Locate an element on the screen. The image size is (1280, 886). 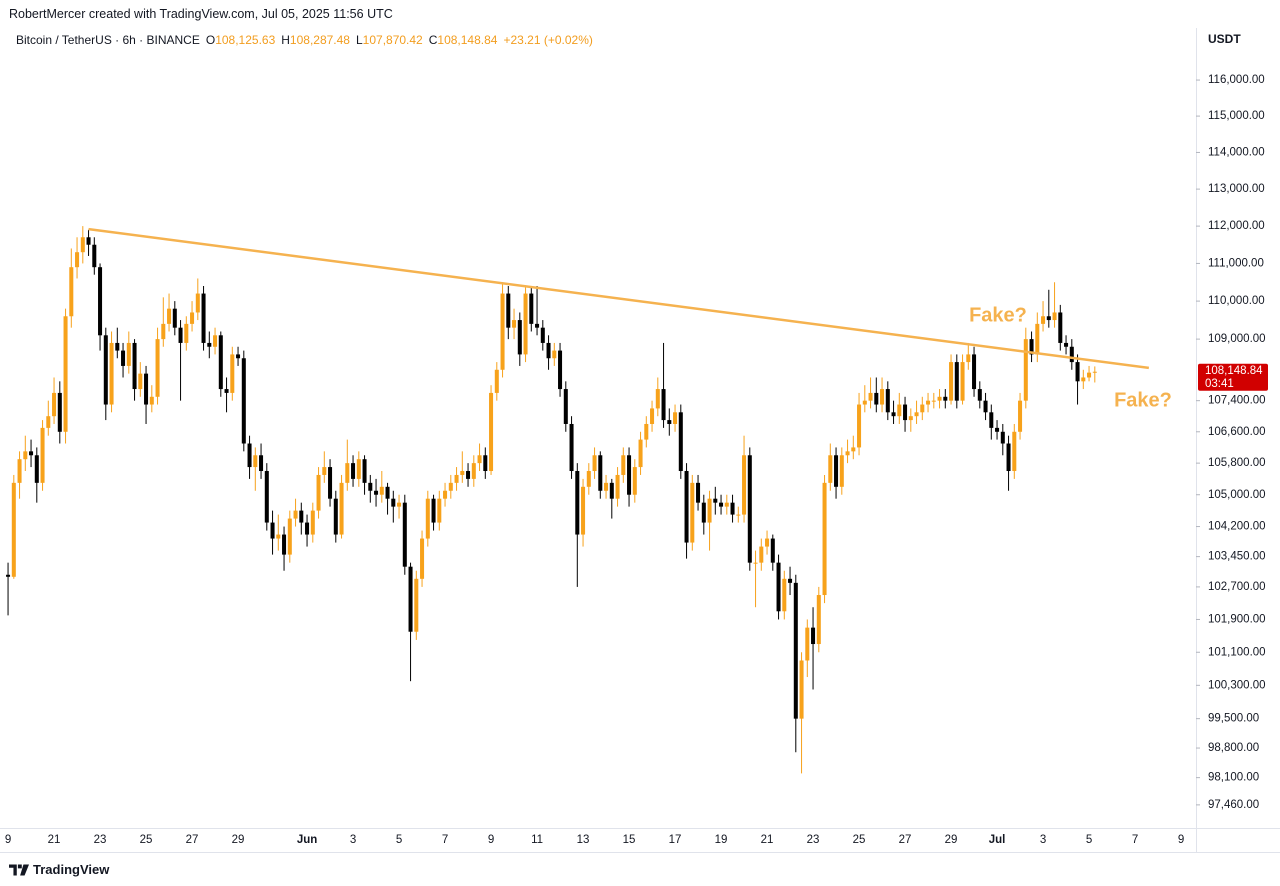
symbol: Bitcoin / TetherUS · 6h · BINANCE is located at coordinates (108, 40).